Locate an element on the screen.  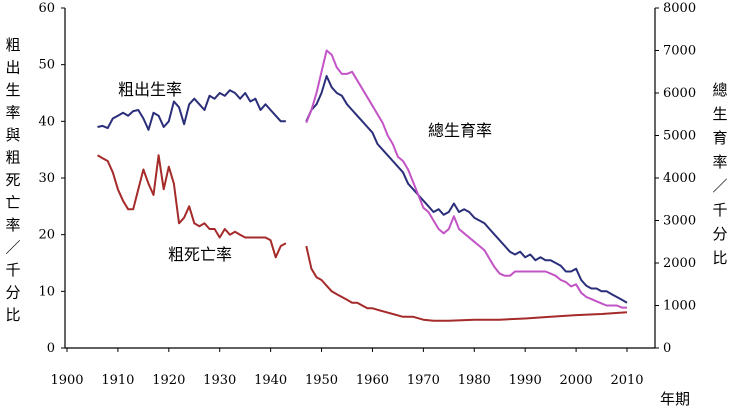
left-axis-title: 粗出生率與粗死亡率／千分比 is located at coordinates (12, 180).